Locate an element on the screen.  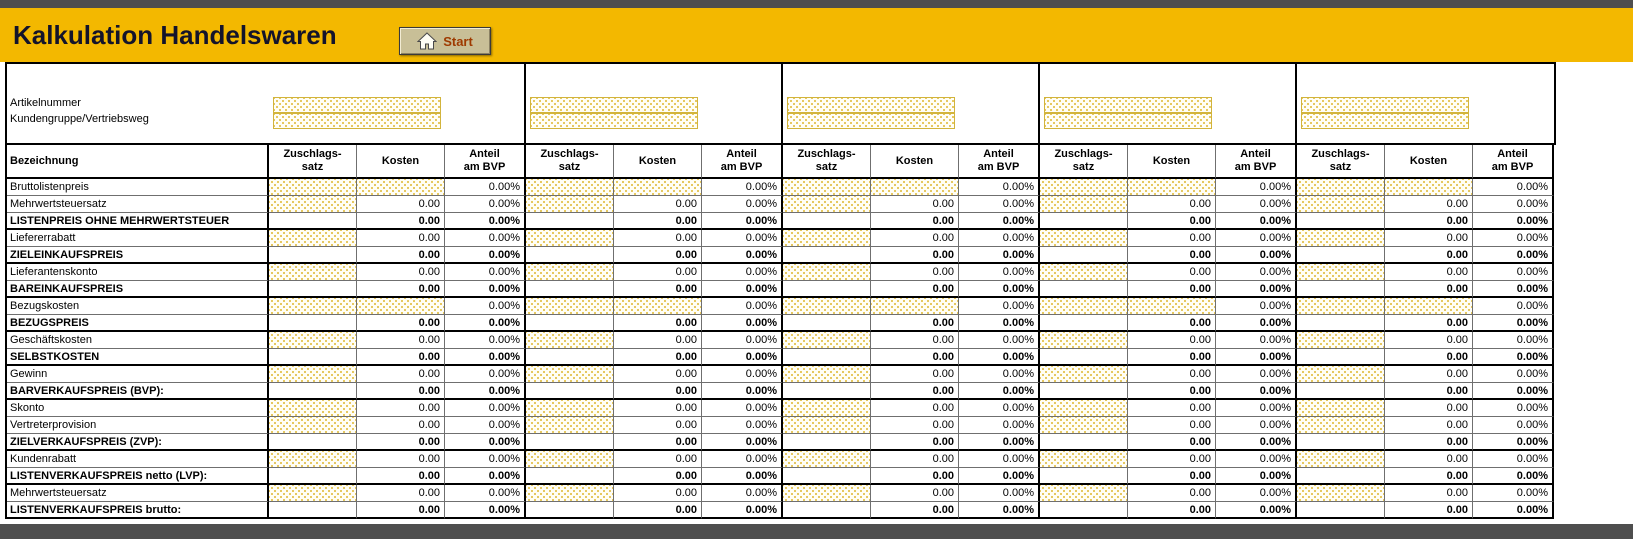
column-header-kosten: Kosten is located at coordinates (658, 162).